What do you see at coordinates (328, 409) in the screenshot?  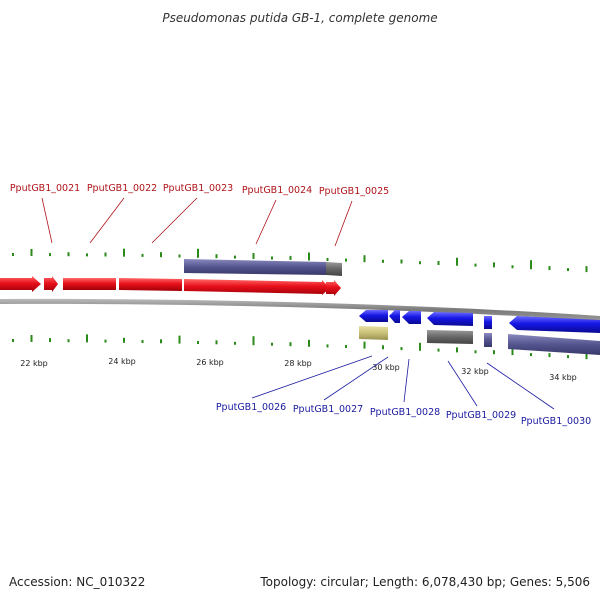 I see `gene-label-text: PputGB1_0027` at bounding box center [328, 409].